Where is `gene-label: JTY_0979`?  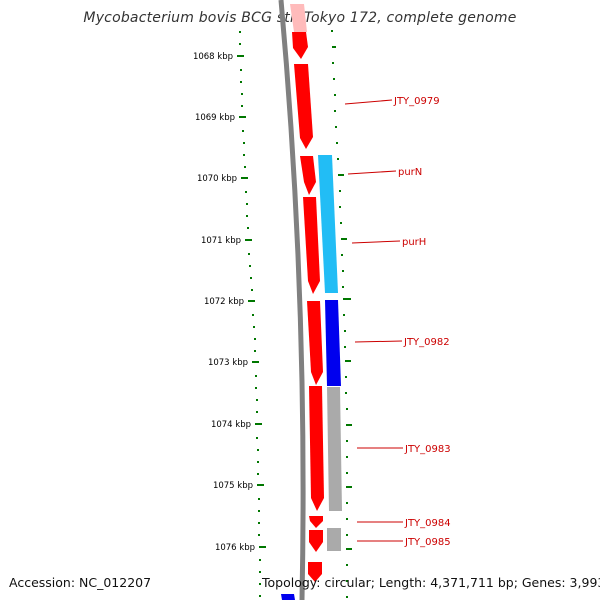
gene-label: JTY_0979 is located at coordinates (416, 101).